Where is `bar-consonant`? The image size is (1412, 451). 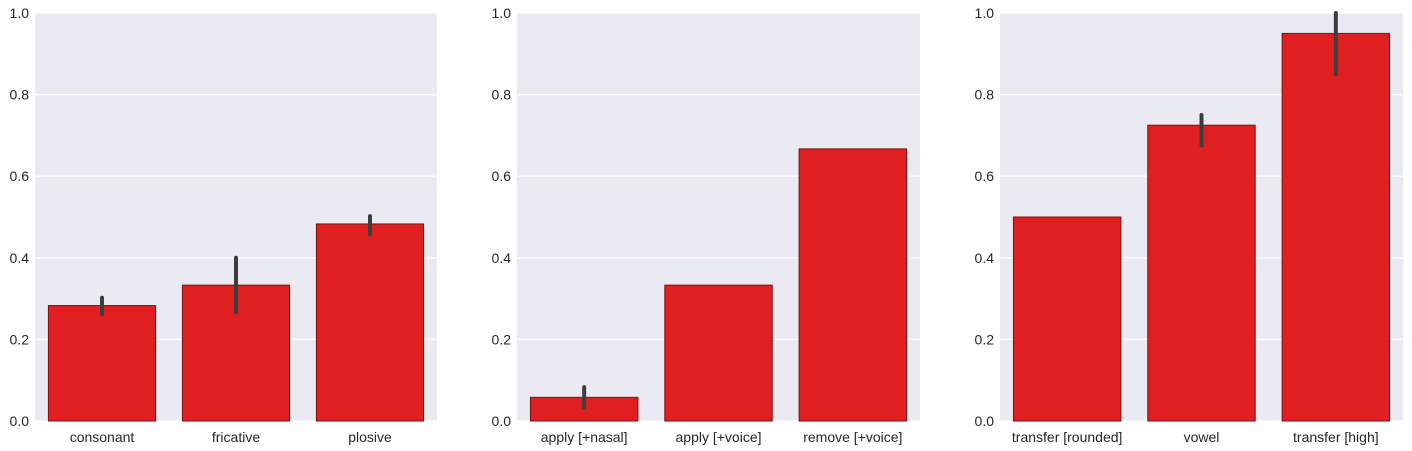
bar-consonant is located at coordinates (102, 363).